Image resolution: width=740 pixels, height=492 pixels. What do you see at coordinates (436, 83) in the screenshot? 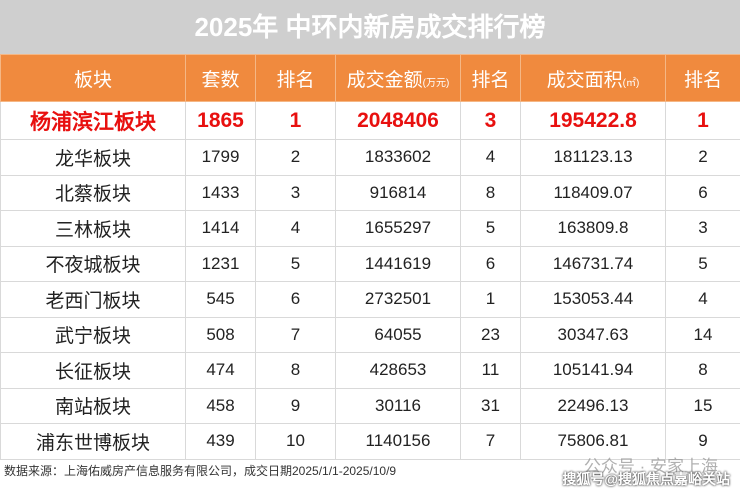
I see `header-unit: (万元)` at bounding box center [436, 83].